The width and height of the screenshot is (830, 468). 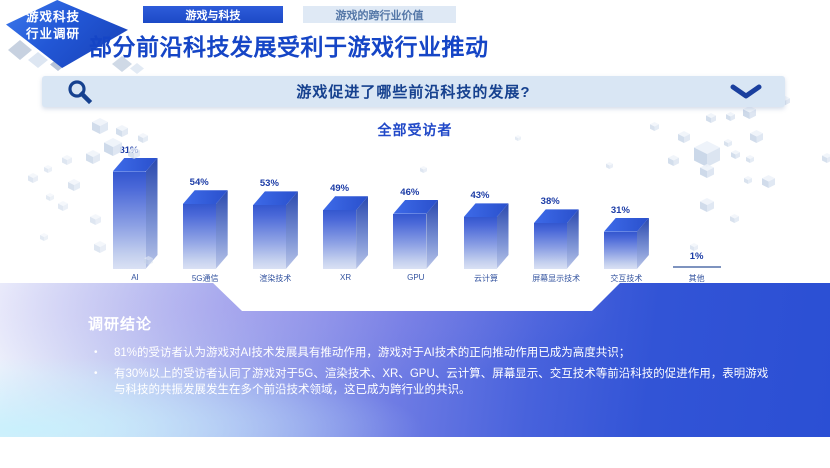 What do you see at coordinates (416, 277) in the screenshot?
I see `bar-category-label: GPU` at bounding box center [416, 277].